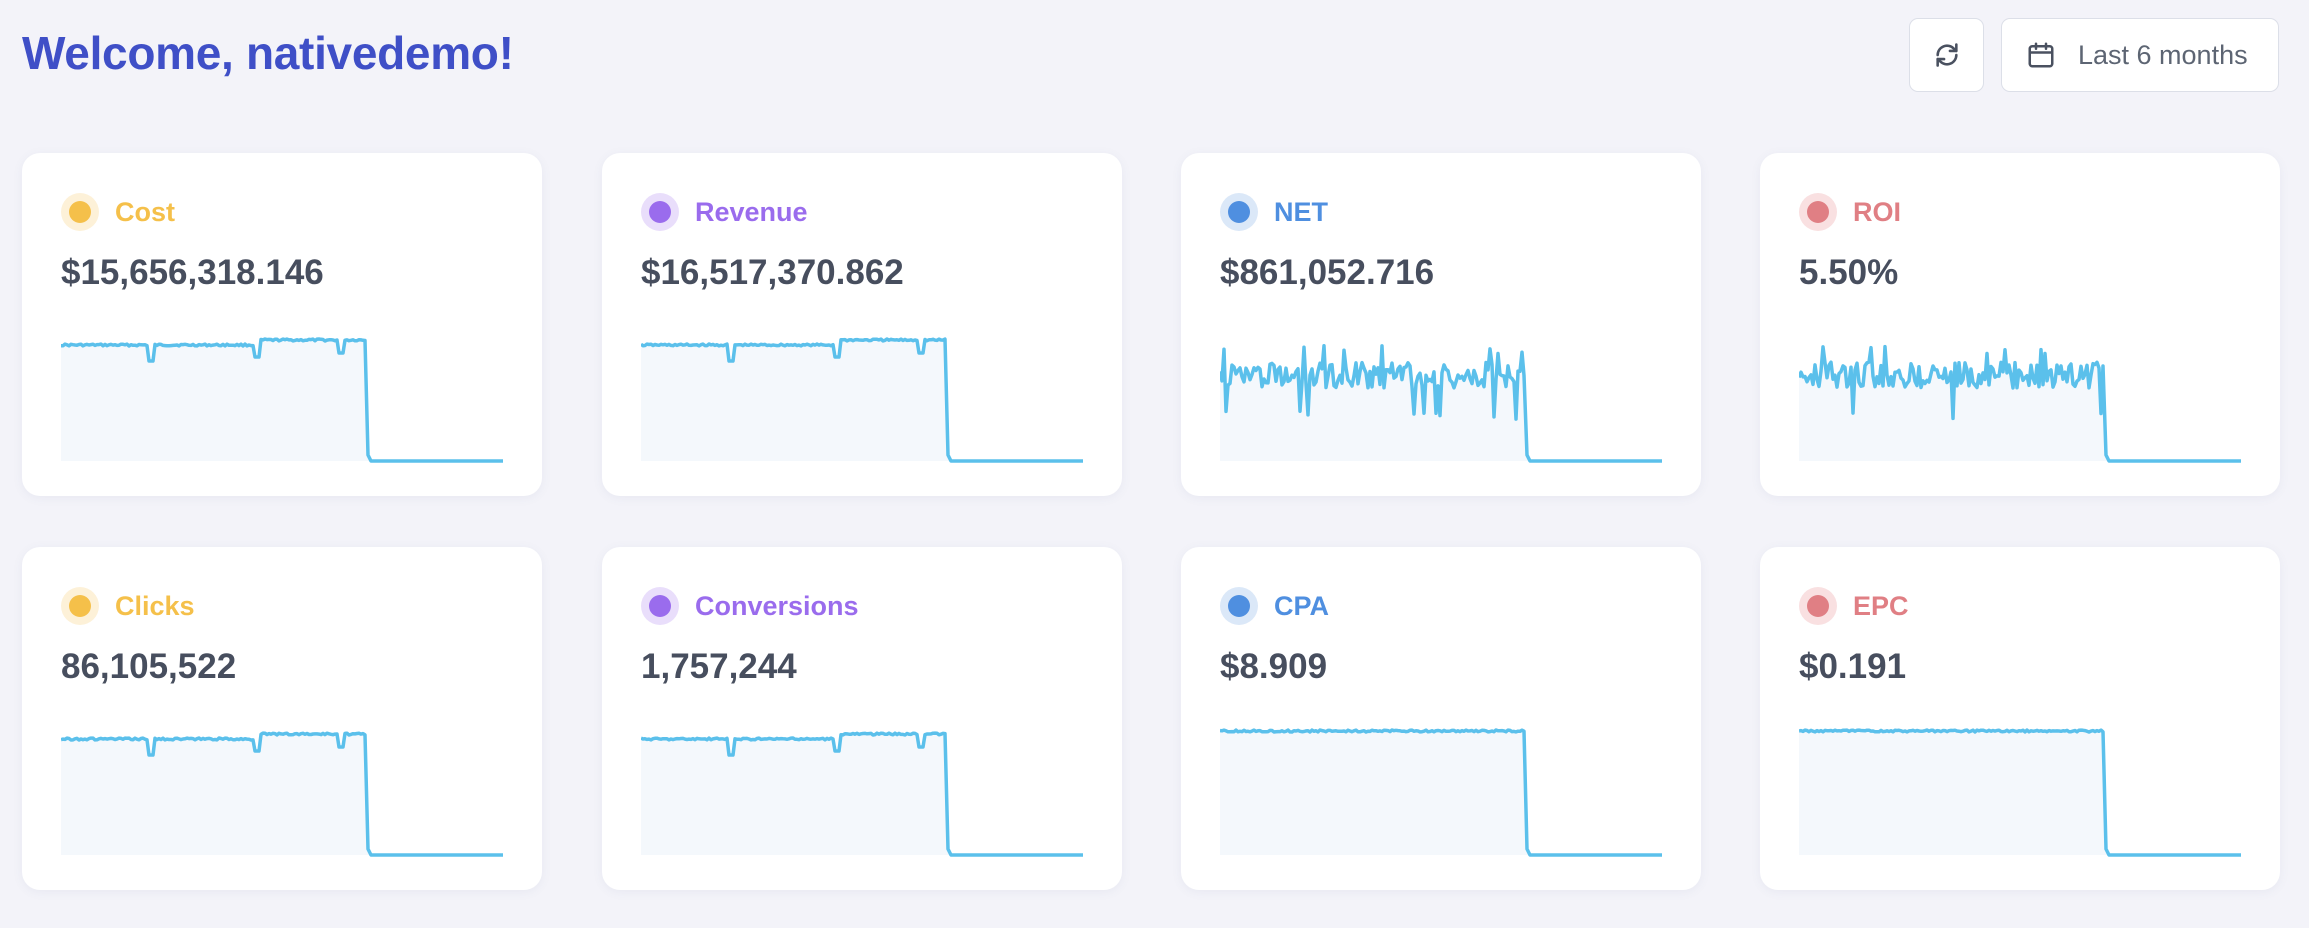 This screenshot has width=2309, height=928. What do you see at coordinates (1301, 211) in the screenshot?
I see `metric-label: NET` at bounding box center [1301, 211].